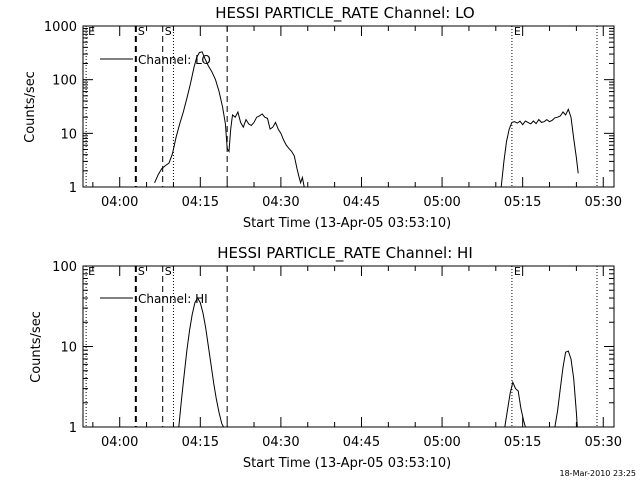  I want to click on chart-lo-ylabel: Counts/sec, so click(30, 107).